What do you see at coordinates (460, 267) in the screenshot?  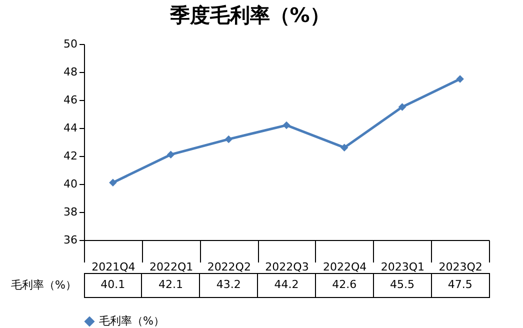 I see `x-tick-label: 2023Q2` at bounding box center [460, 267].